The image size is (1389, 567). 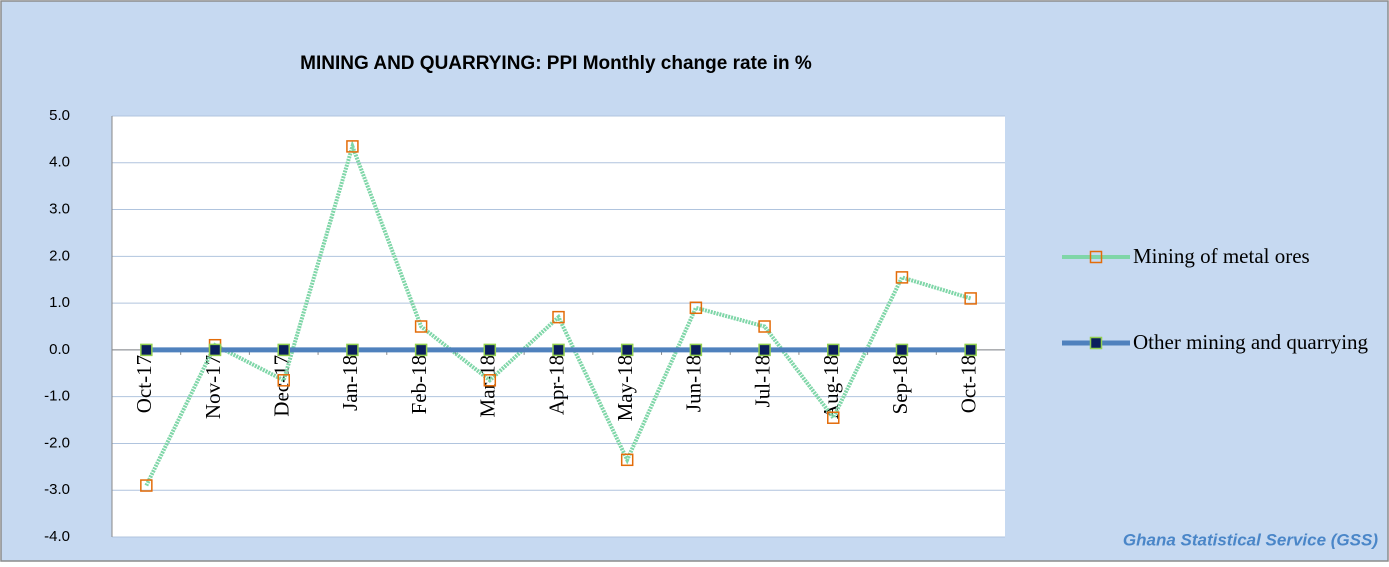 I want to click on y-tick-label: -2.0, so click(x=57, y=442).